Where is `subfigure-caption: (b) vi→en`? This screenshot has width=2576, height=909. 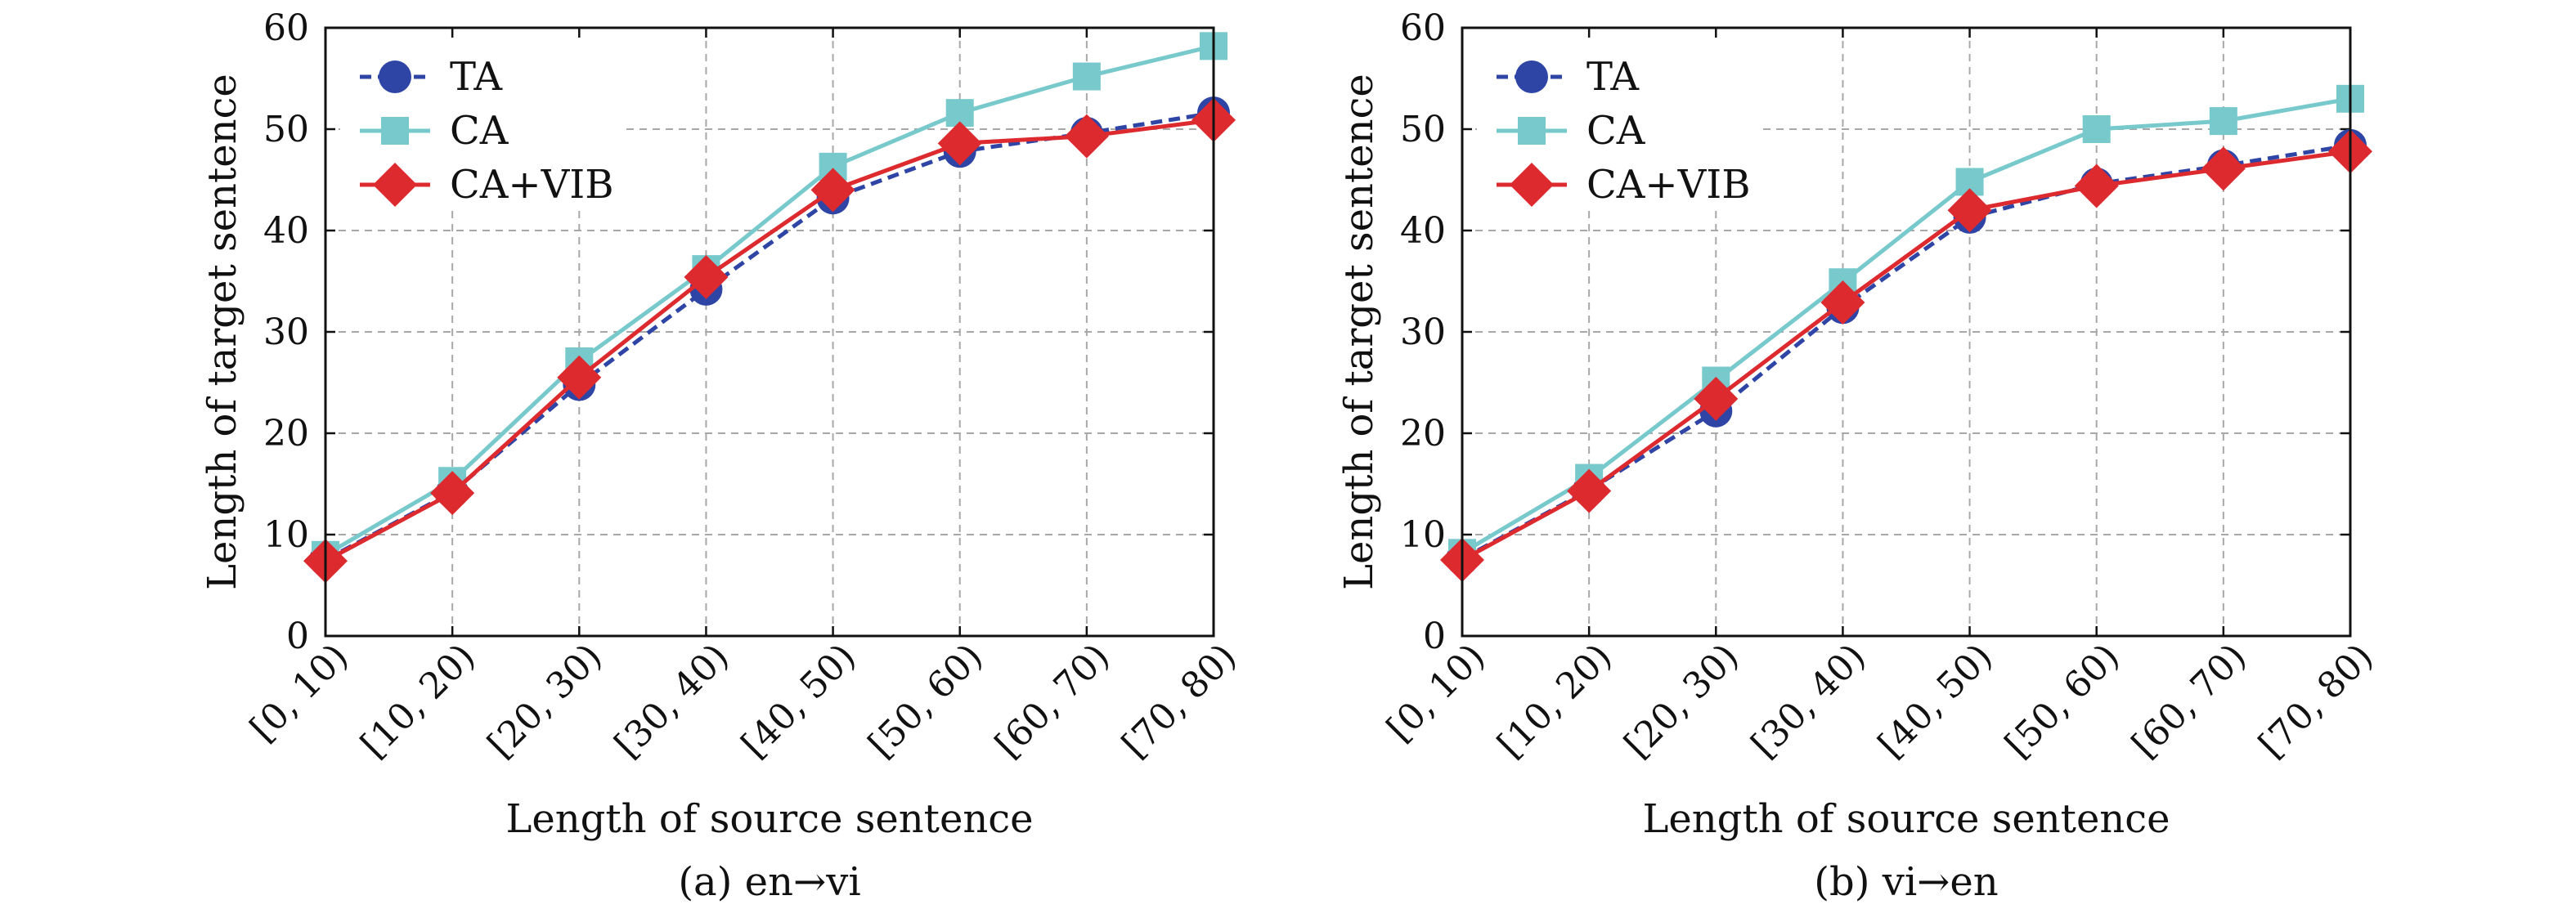
subfigure-caption: (b) vi→en is located at coordinates (1906, 882).